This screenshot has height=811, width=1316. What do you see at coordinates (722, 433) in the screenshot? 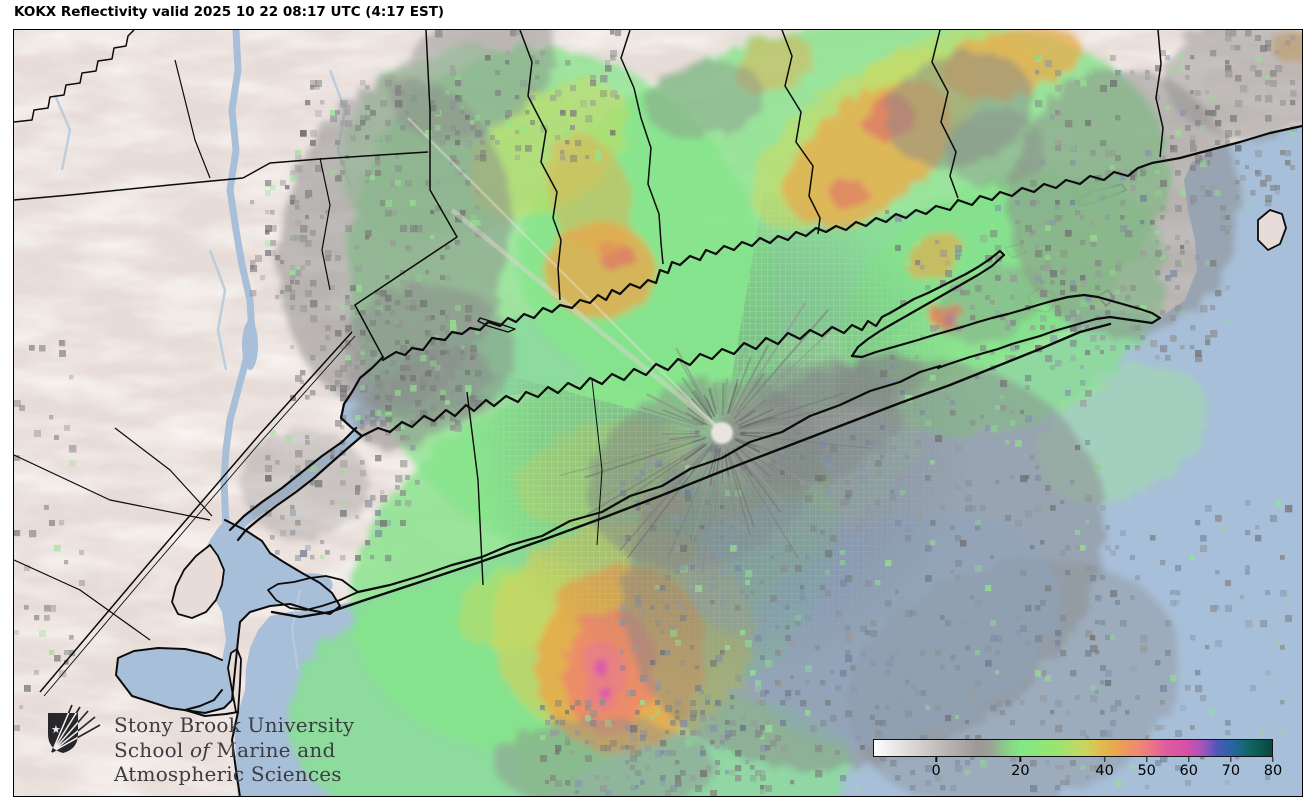
I see `radar-site-marker` at bounding box center [722, 433].